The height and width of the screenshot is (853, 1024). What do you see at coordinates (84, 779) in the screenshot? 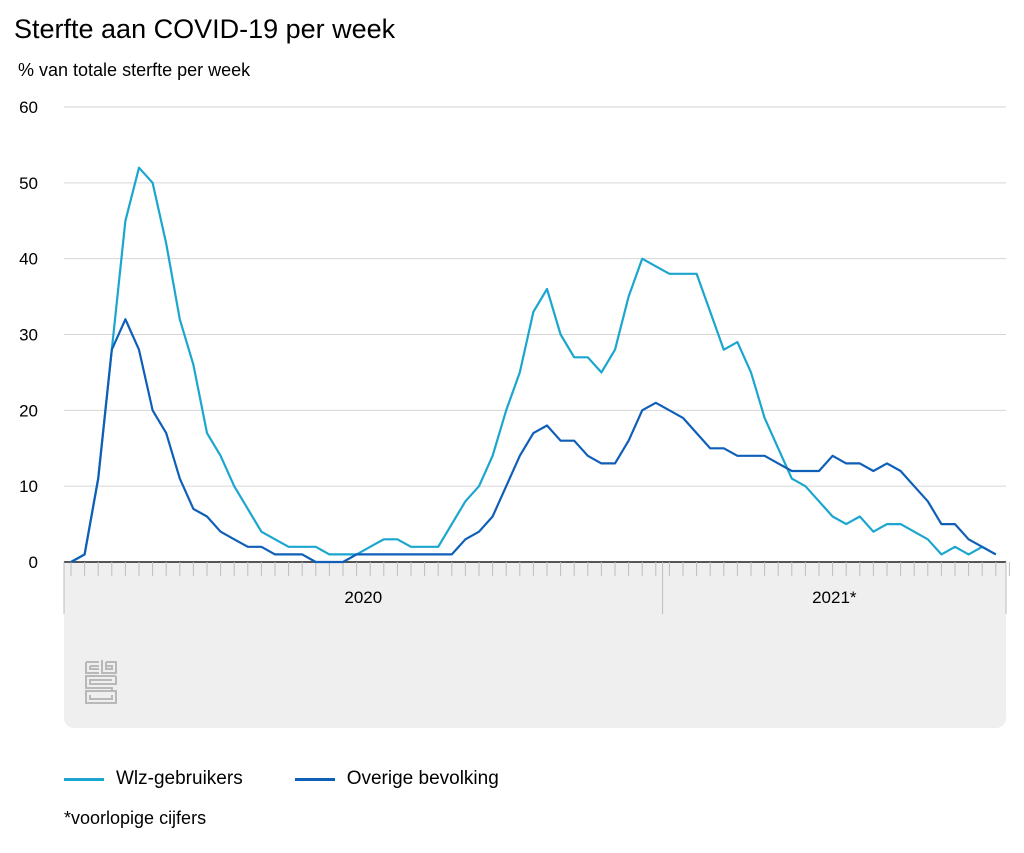
I see `legend-swatch-wlz` at bounding box center [84, 779].